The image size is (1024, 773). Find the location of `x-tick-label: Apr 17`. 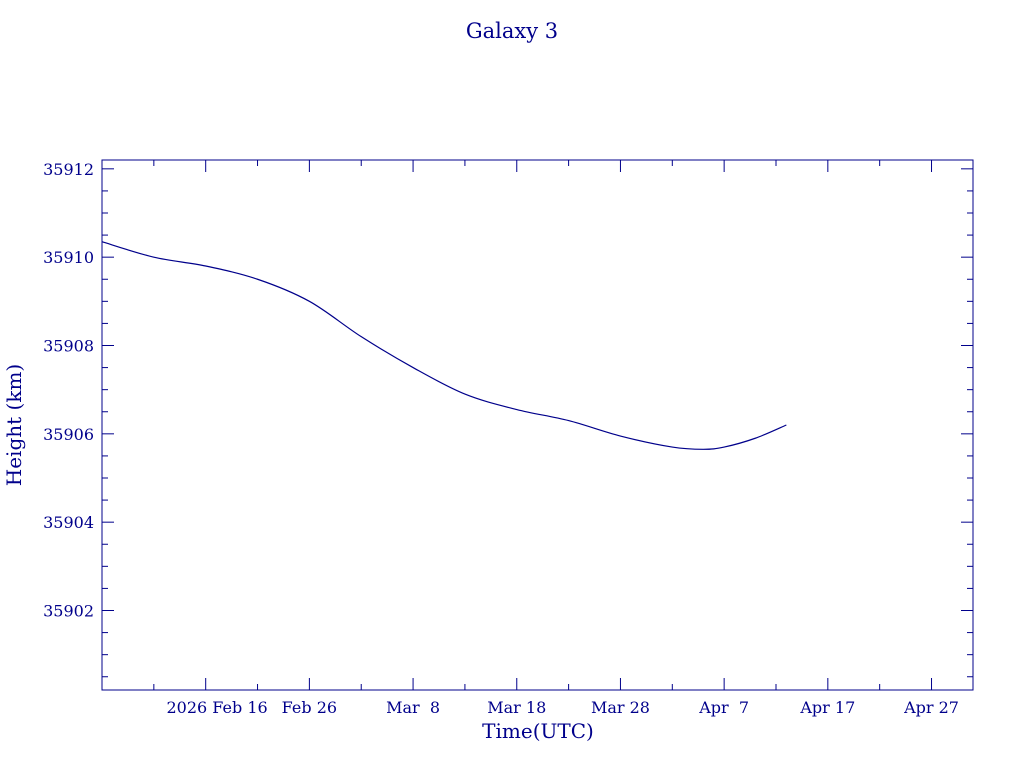

x-tick-label: Apr 17 is located at coordinates (827, 707).